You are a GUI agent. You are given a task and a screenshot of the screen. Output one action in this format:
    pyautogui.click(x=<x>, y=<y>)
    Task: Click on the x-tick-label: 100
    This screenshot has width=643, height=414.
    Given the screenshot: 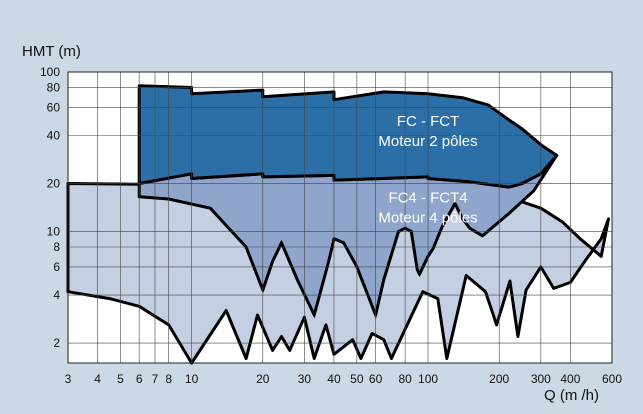 What is the action you would take?
    pyautogui.click(x=428, y=379)
    